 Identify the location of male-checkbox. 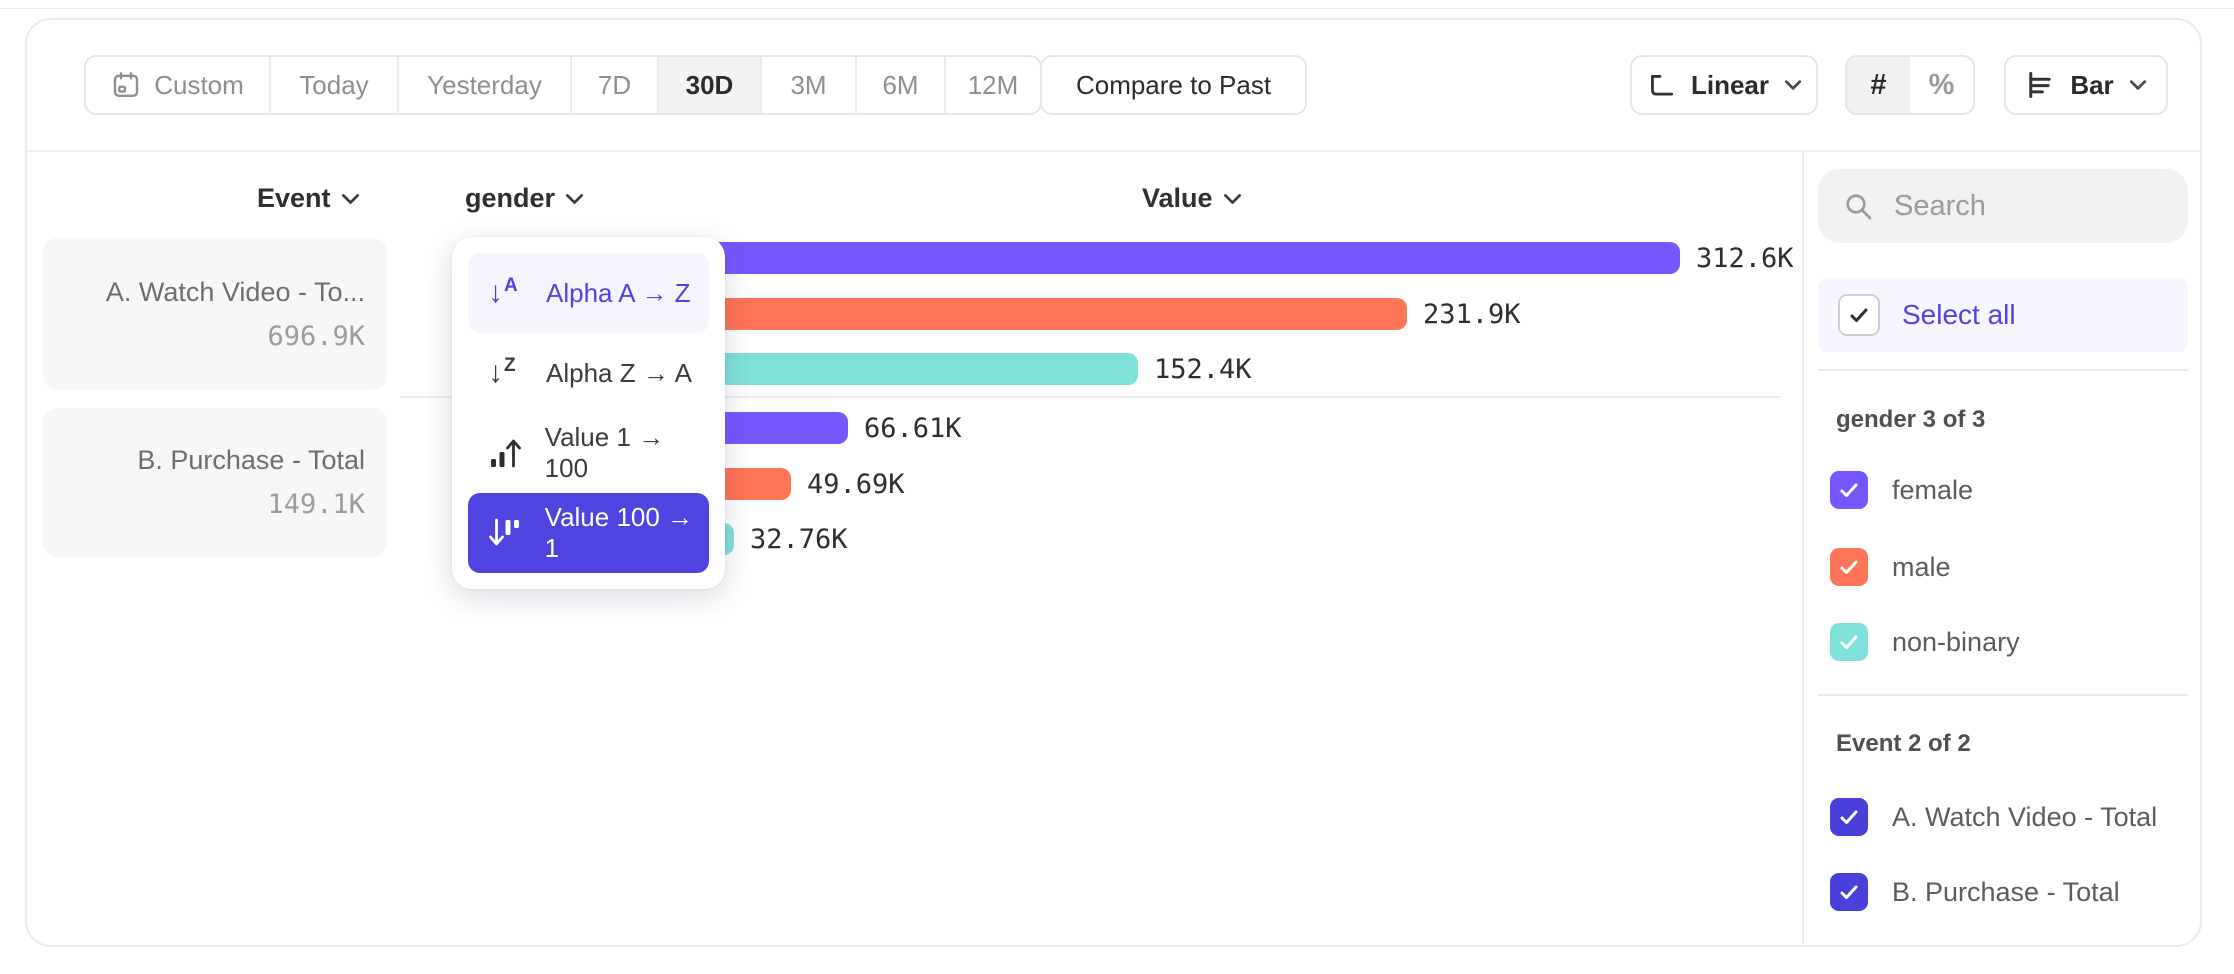
(1849, 567).